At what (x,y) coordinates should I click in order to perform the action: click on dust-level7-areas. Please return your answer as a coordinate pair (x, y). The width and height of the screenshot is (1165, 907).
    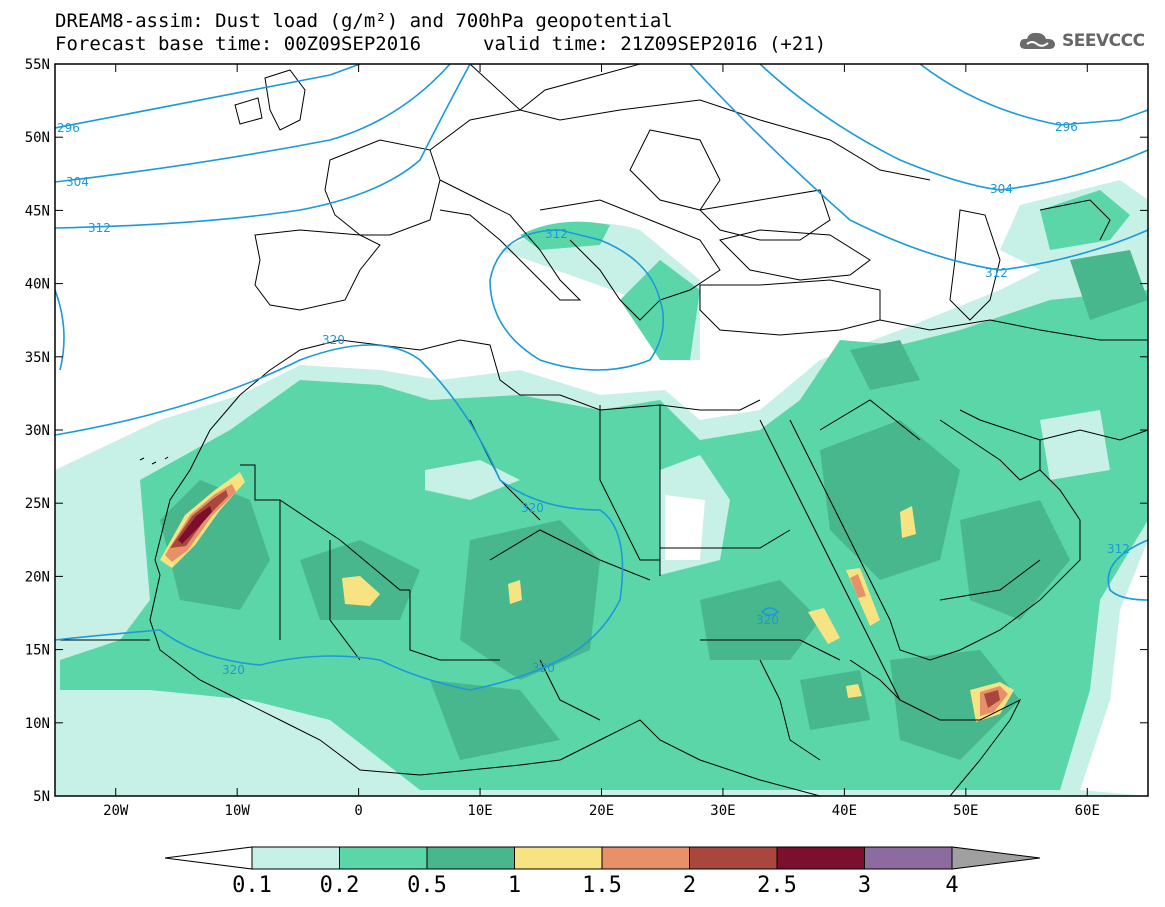
    Looking at the image, I should click on (195, 525).